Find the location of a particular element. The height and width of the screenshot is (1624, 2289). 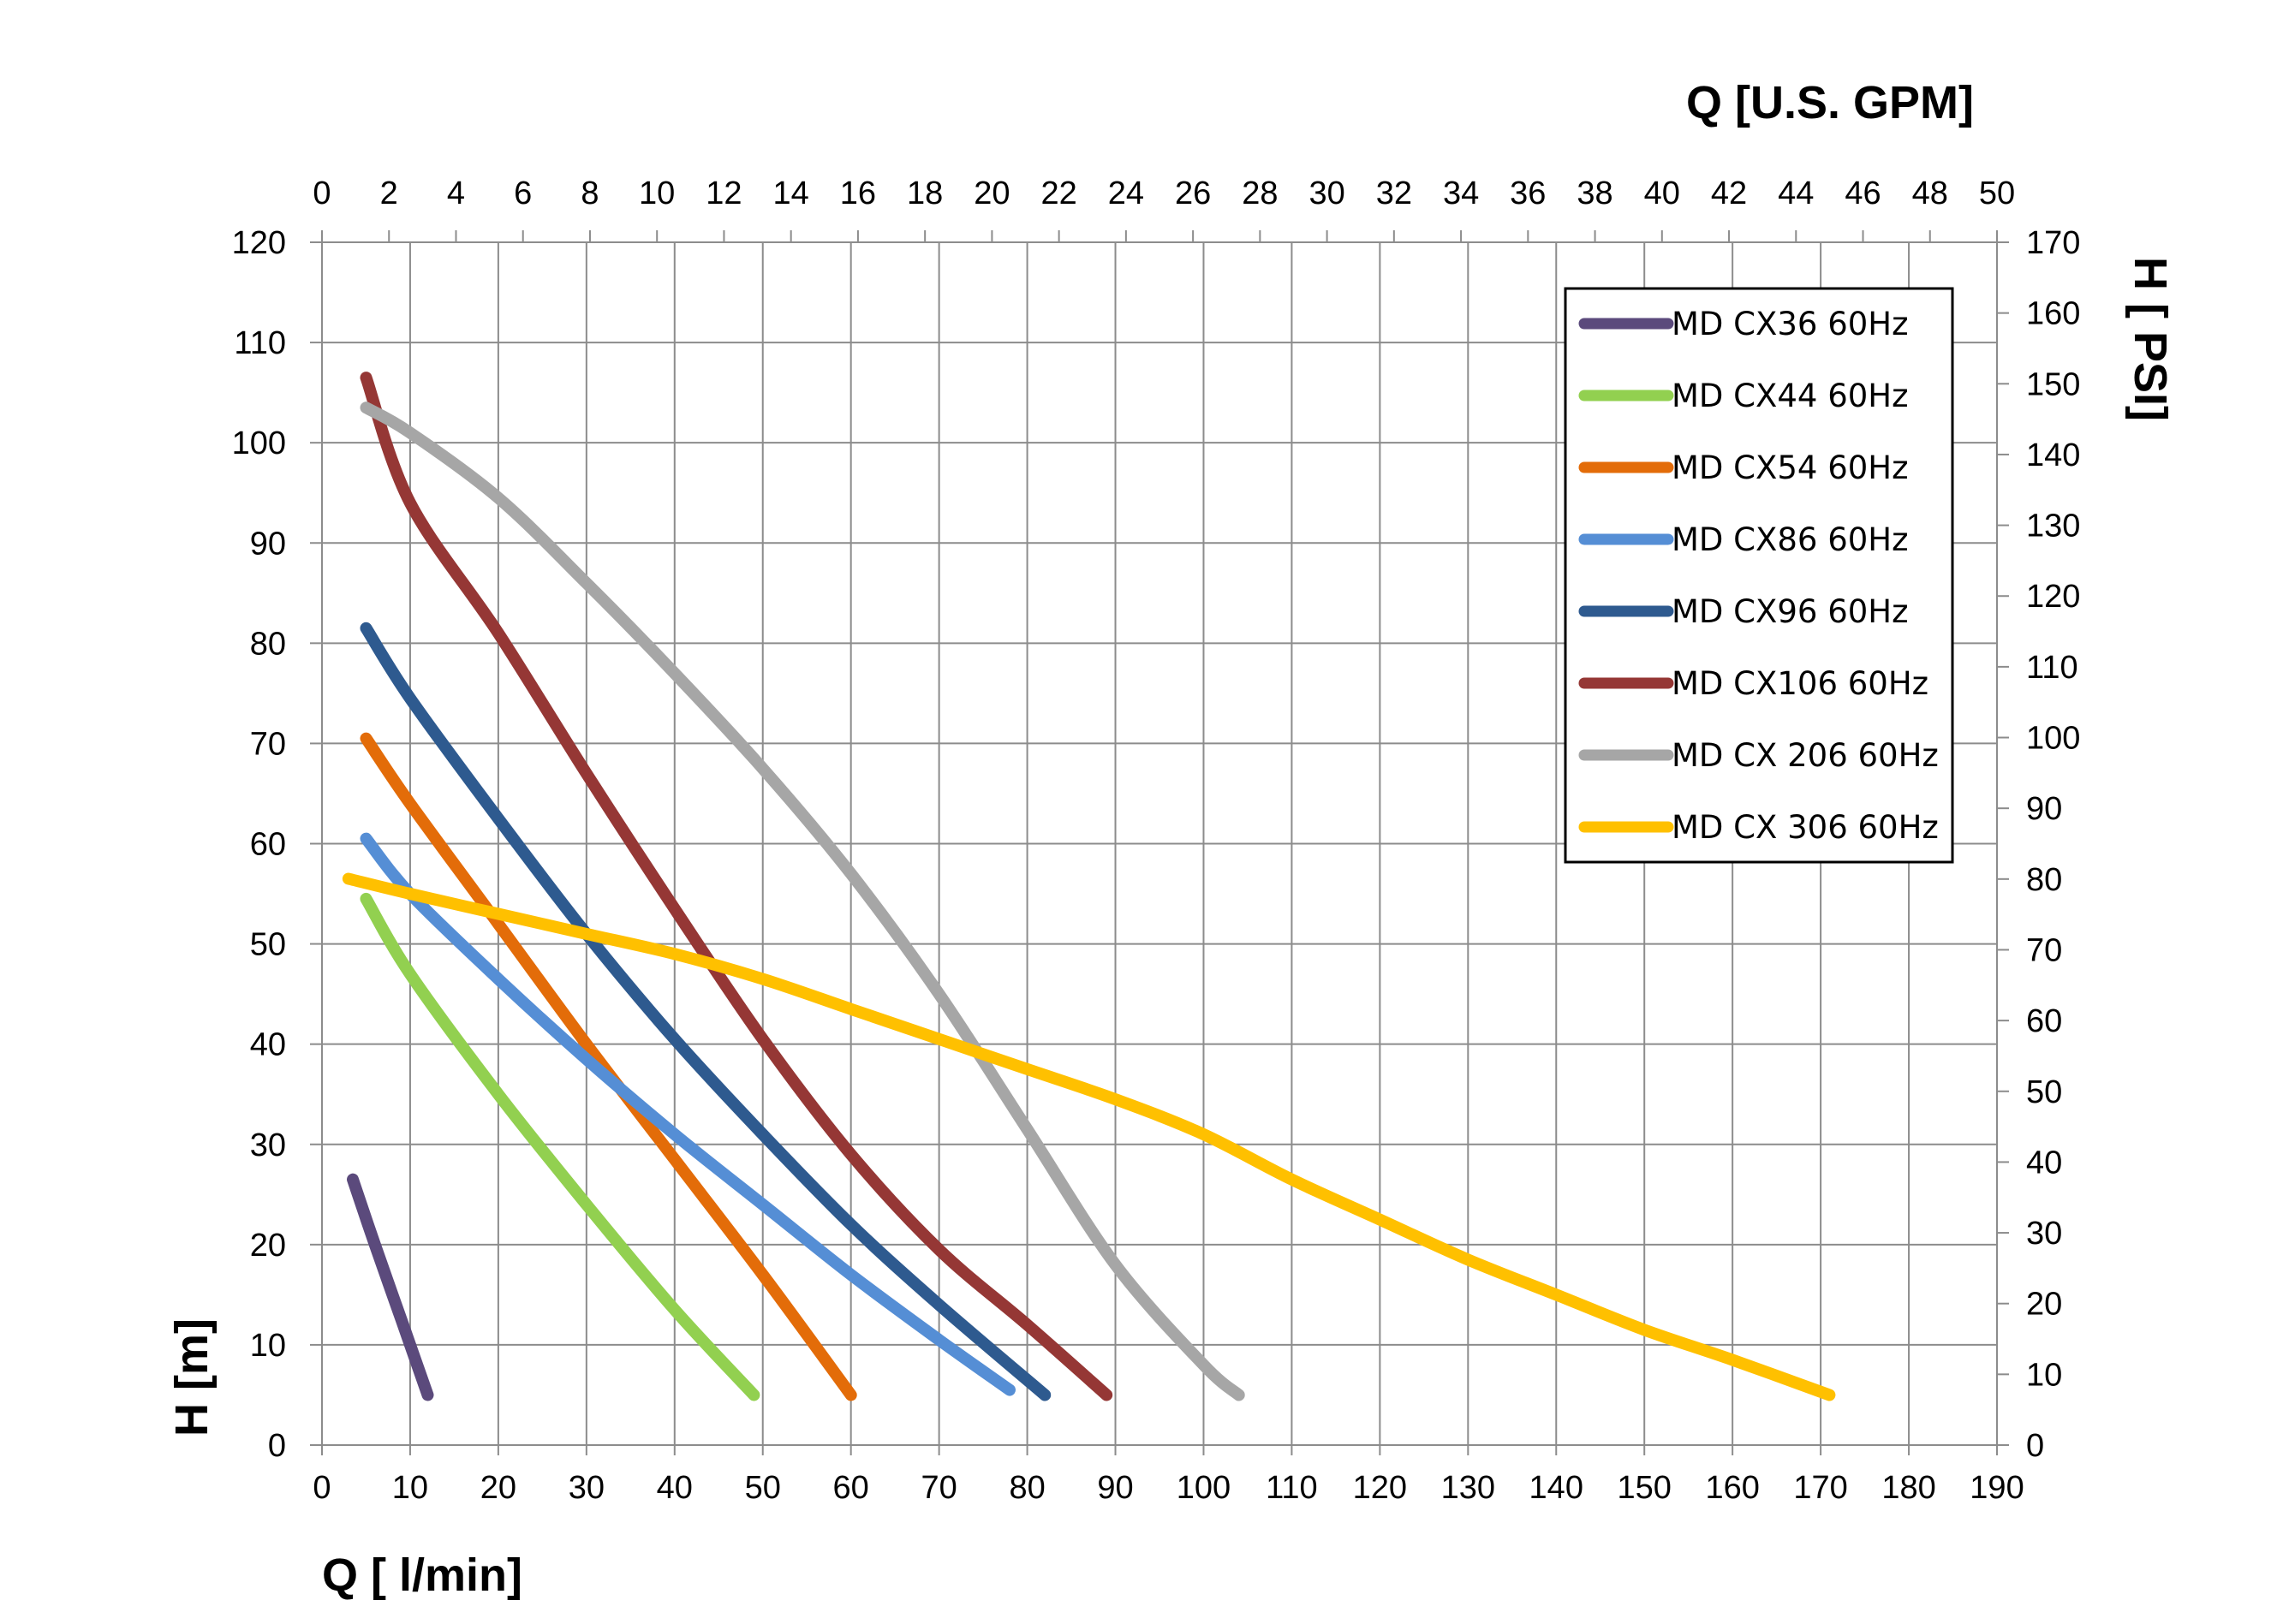

series-line-md-cx96-60hz is located at coordinates (706, 1011).